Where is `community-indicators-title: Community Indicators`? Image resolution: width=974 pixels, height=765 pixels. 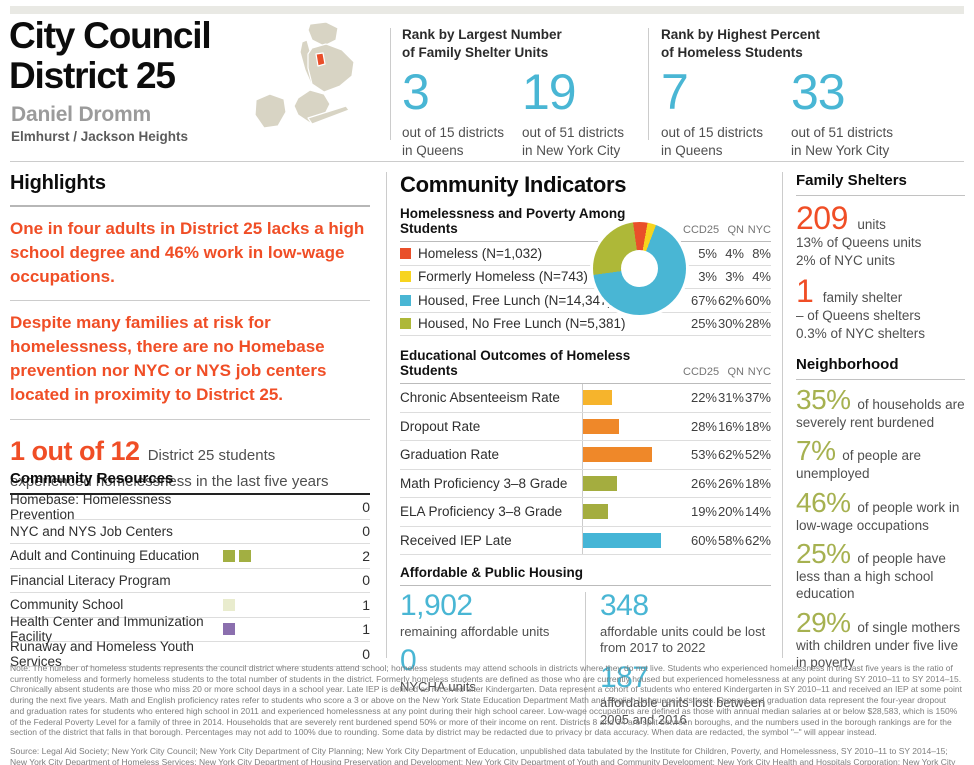 community-indicators-title: Community Indicators is located at coordinates (513, 184).